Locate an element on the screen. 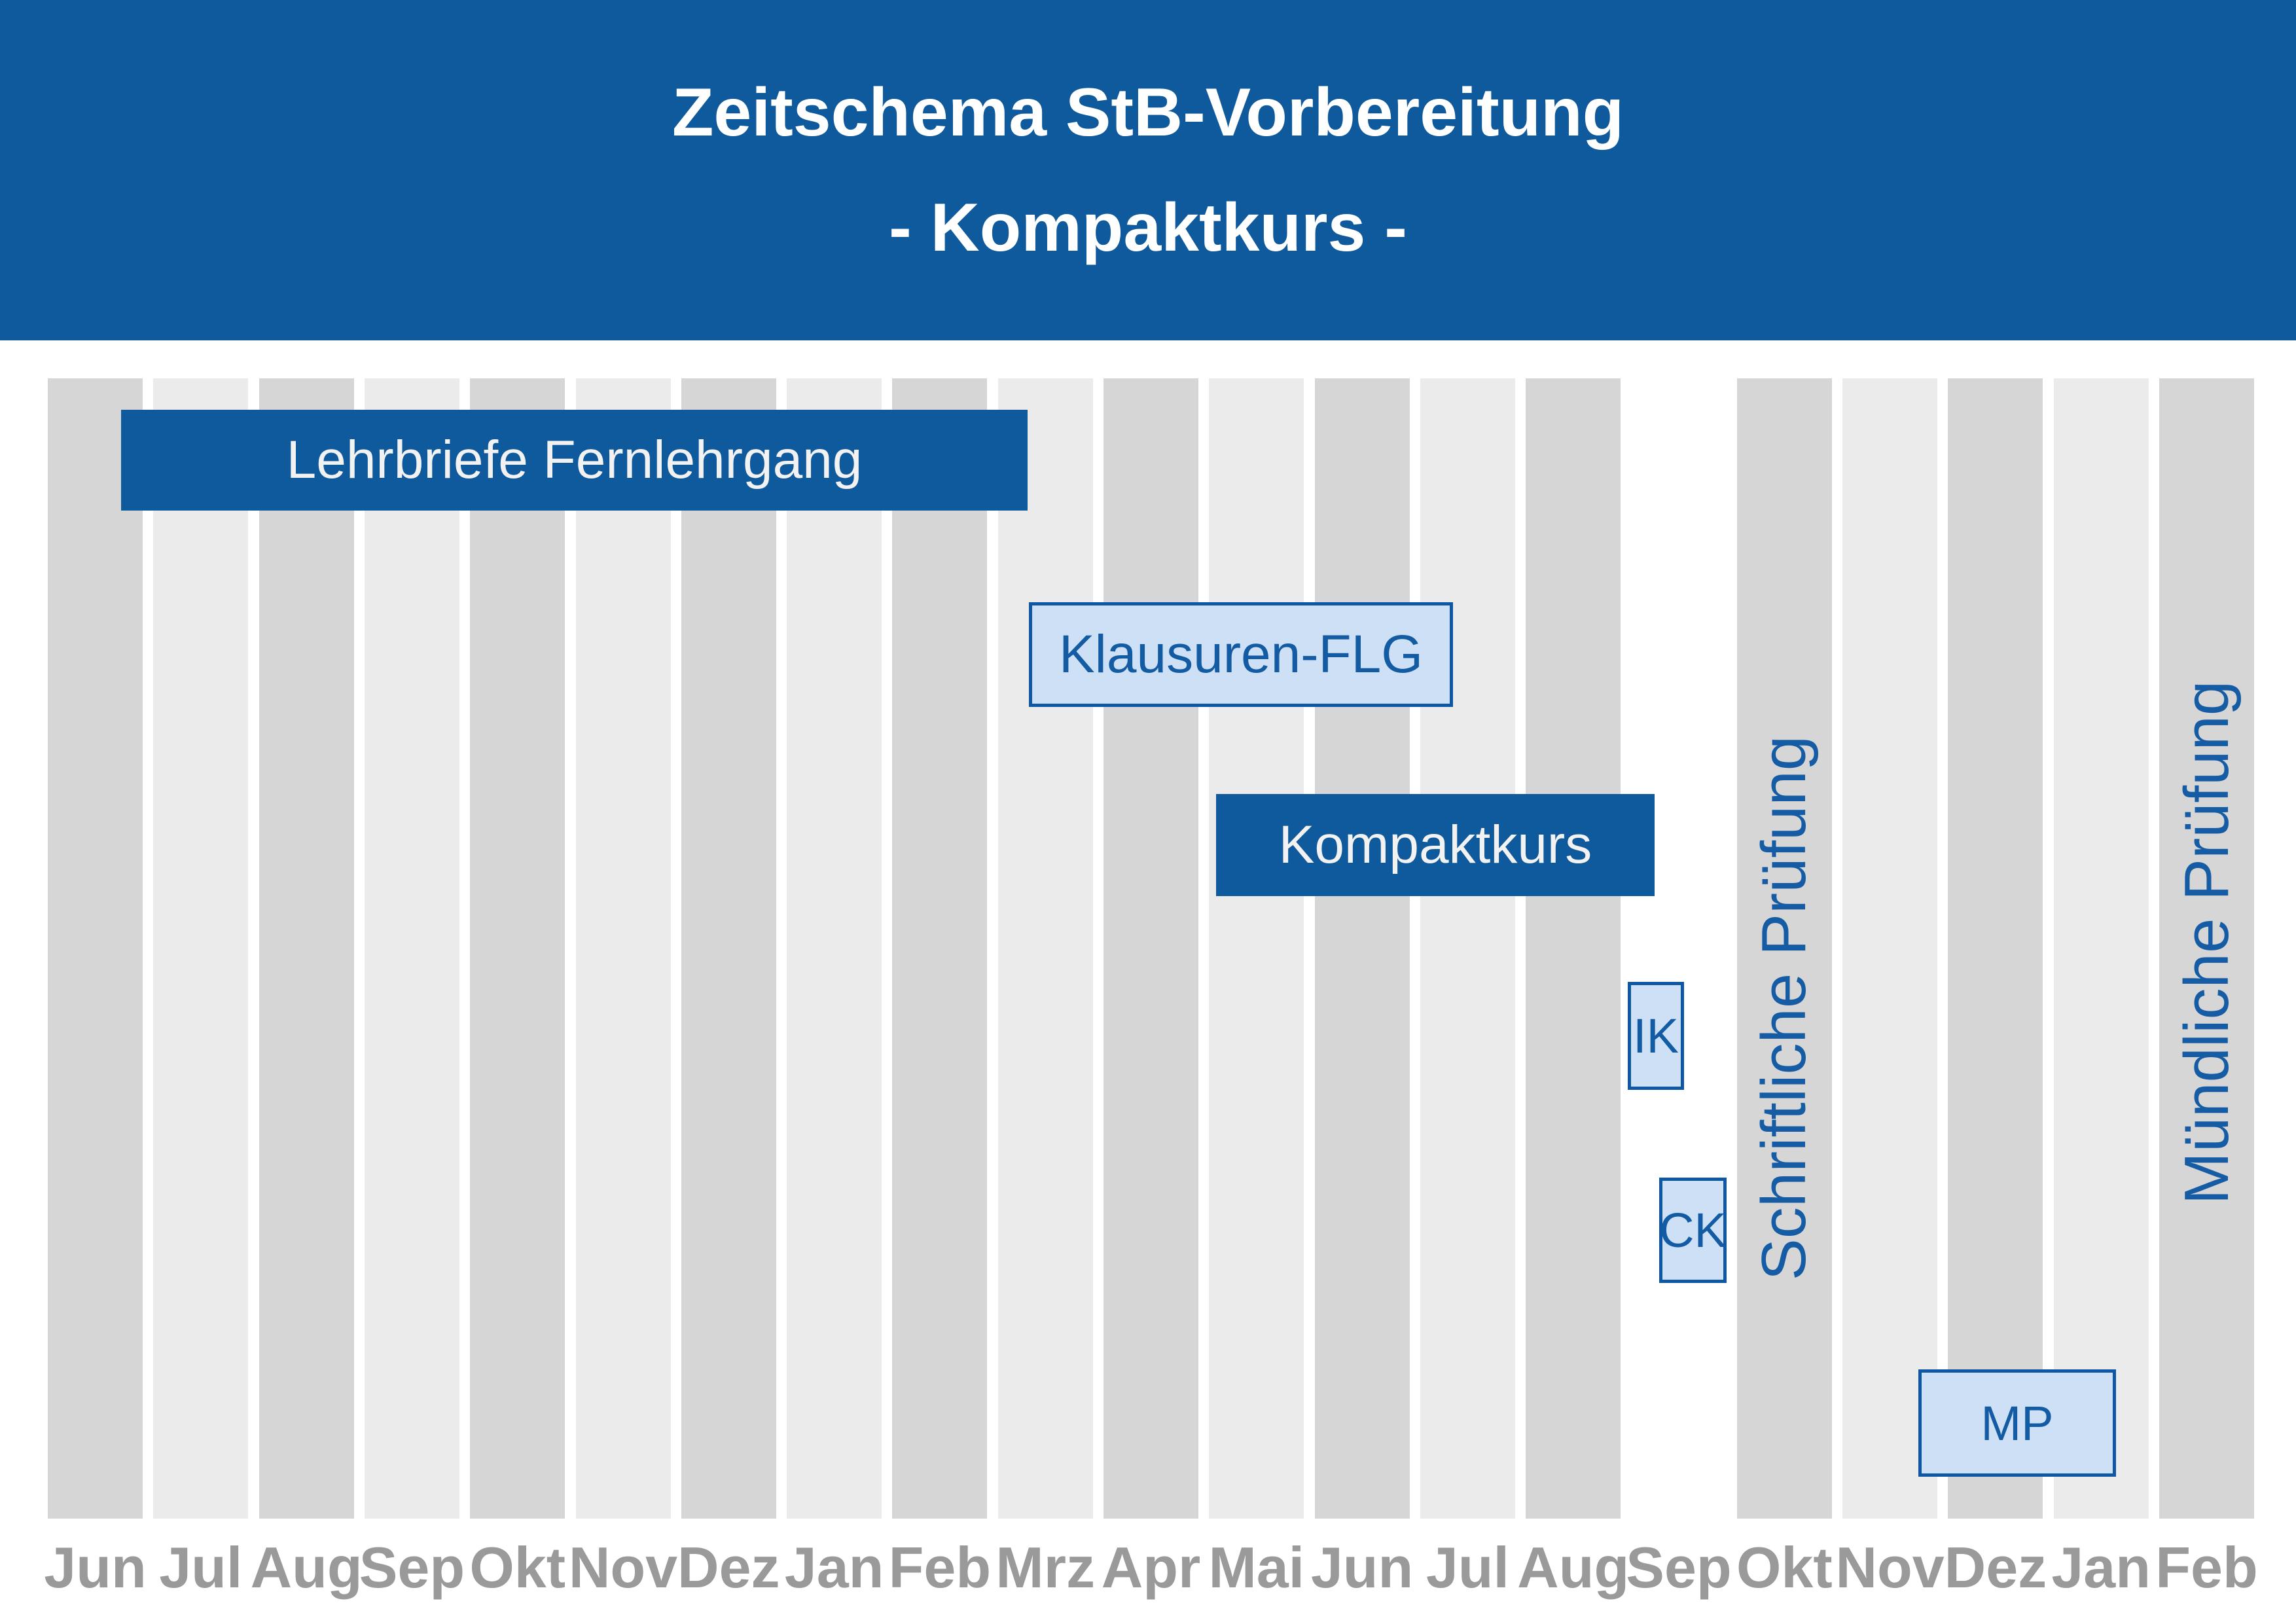 Image resolution: width=2296 pixels, height=1624 pixels. month-label-3: Aug is located at coordinates (306, 1567).